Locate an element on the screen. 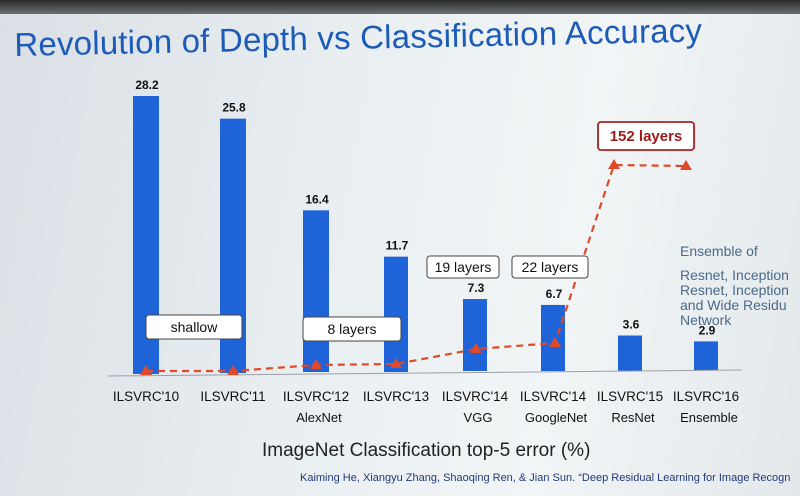  depth-note-label: 22 layers is located at coordinates (550, 267).